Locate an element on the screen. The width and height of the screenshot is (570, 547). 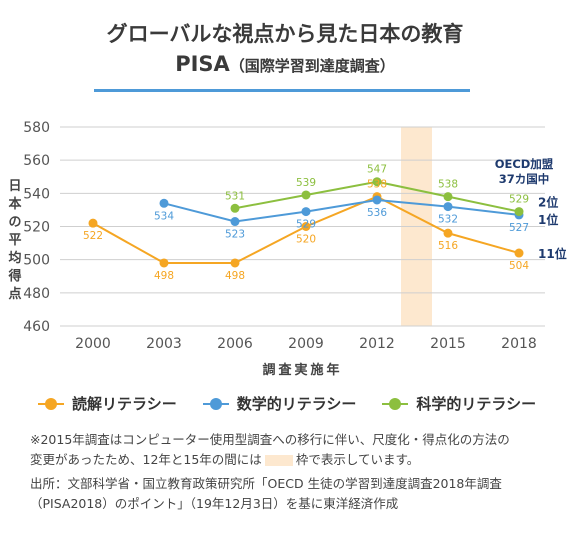
data-label: 516 is located at coordinates (448, 246).